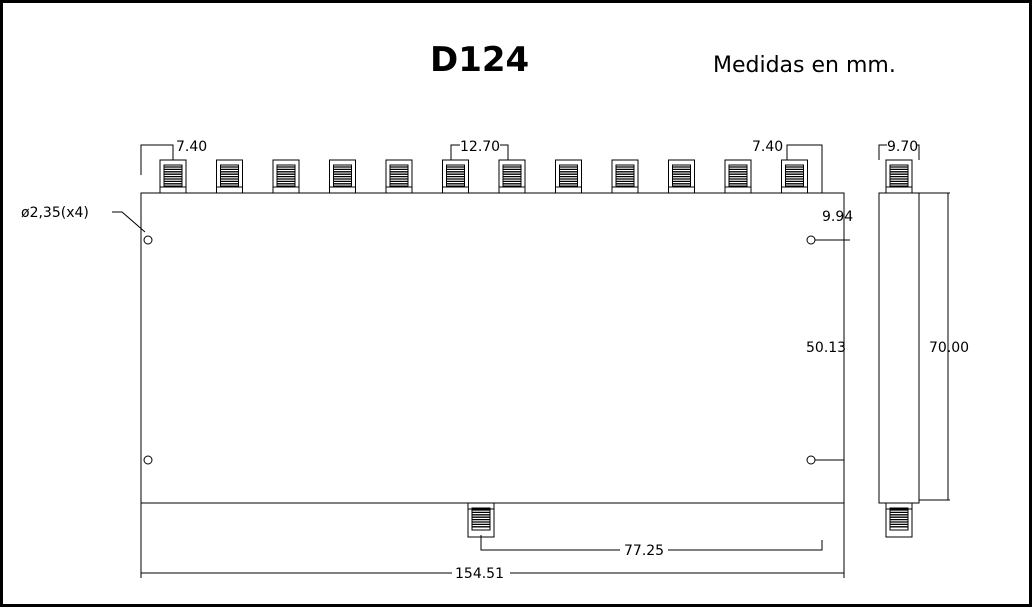 Image resolution: width=1032 pixels, height=607 pixels. I want to click on mount-hole-bottom-left, so click(148, 460).